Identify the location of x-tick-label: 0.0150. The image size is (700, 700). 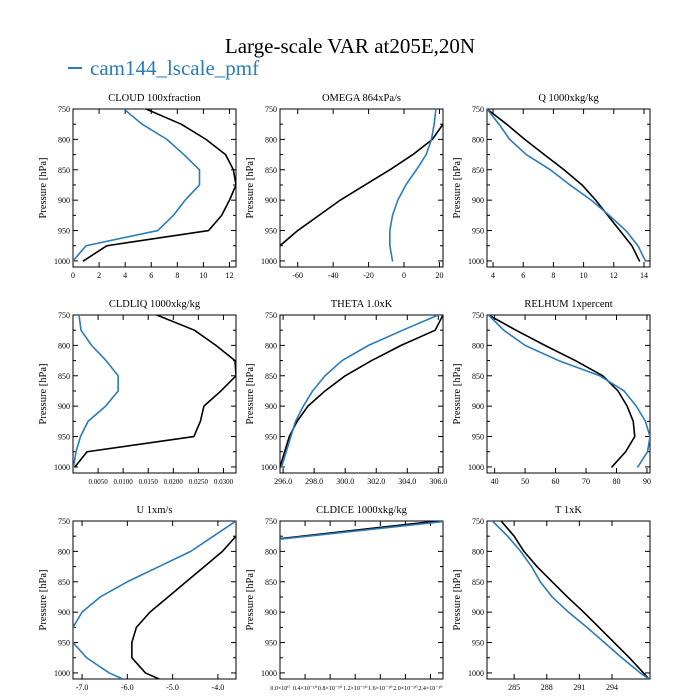
(149, 482).